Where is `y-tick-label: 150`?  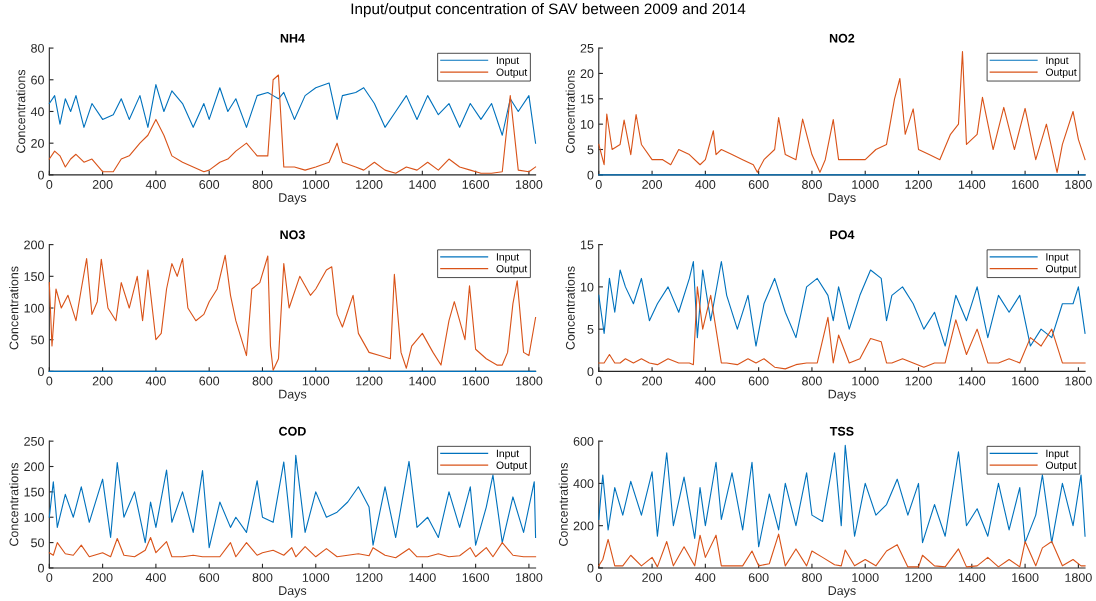
y-tick-label: 150 is located at coordinates (34, 276).